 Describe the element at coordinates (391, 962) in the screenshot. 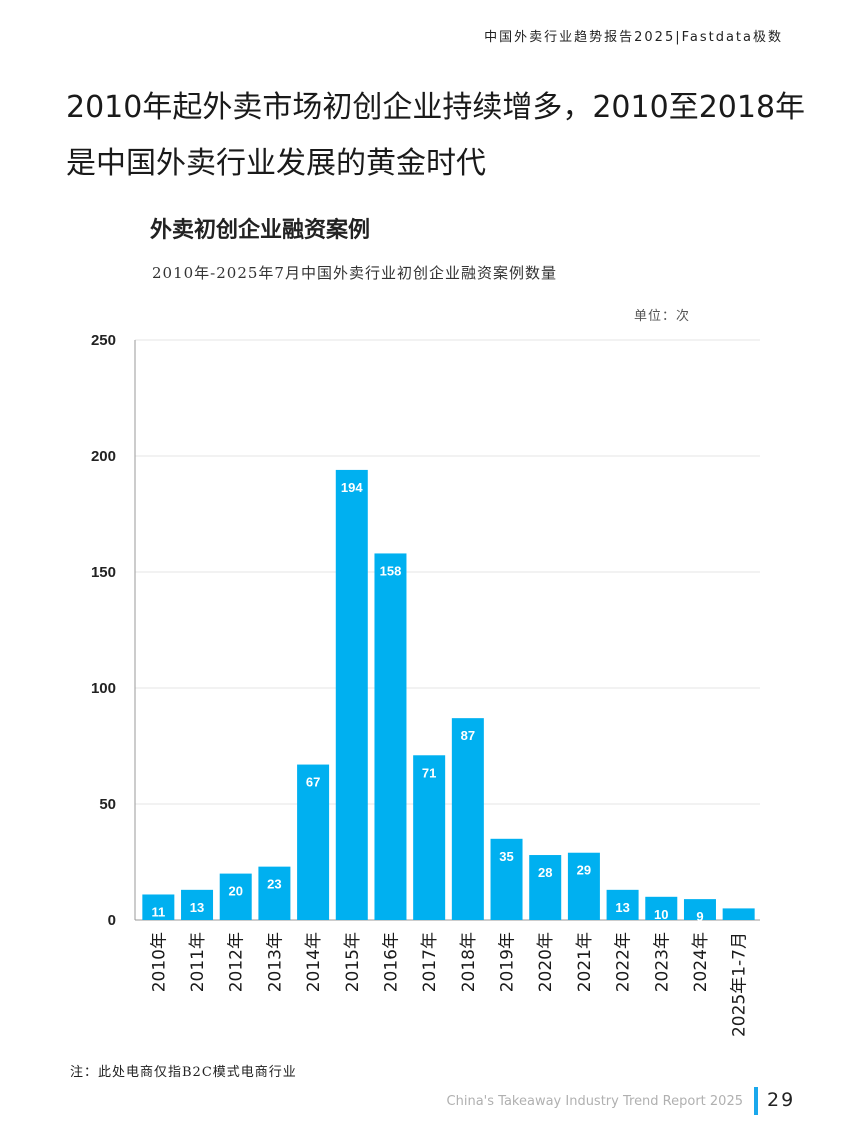

I see `x-tick-label: 2016年` at that location.